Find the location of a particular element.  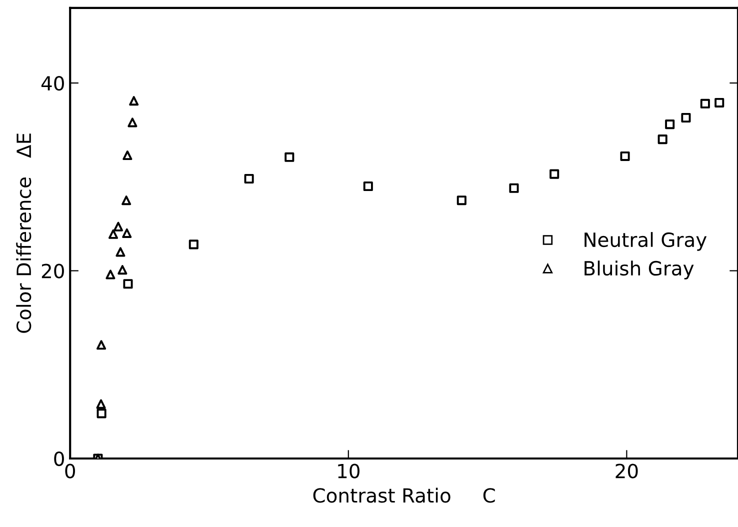

x-axis-title: Contrast Ratio C is located at coordinates (404, 495).